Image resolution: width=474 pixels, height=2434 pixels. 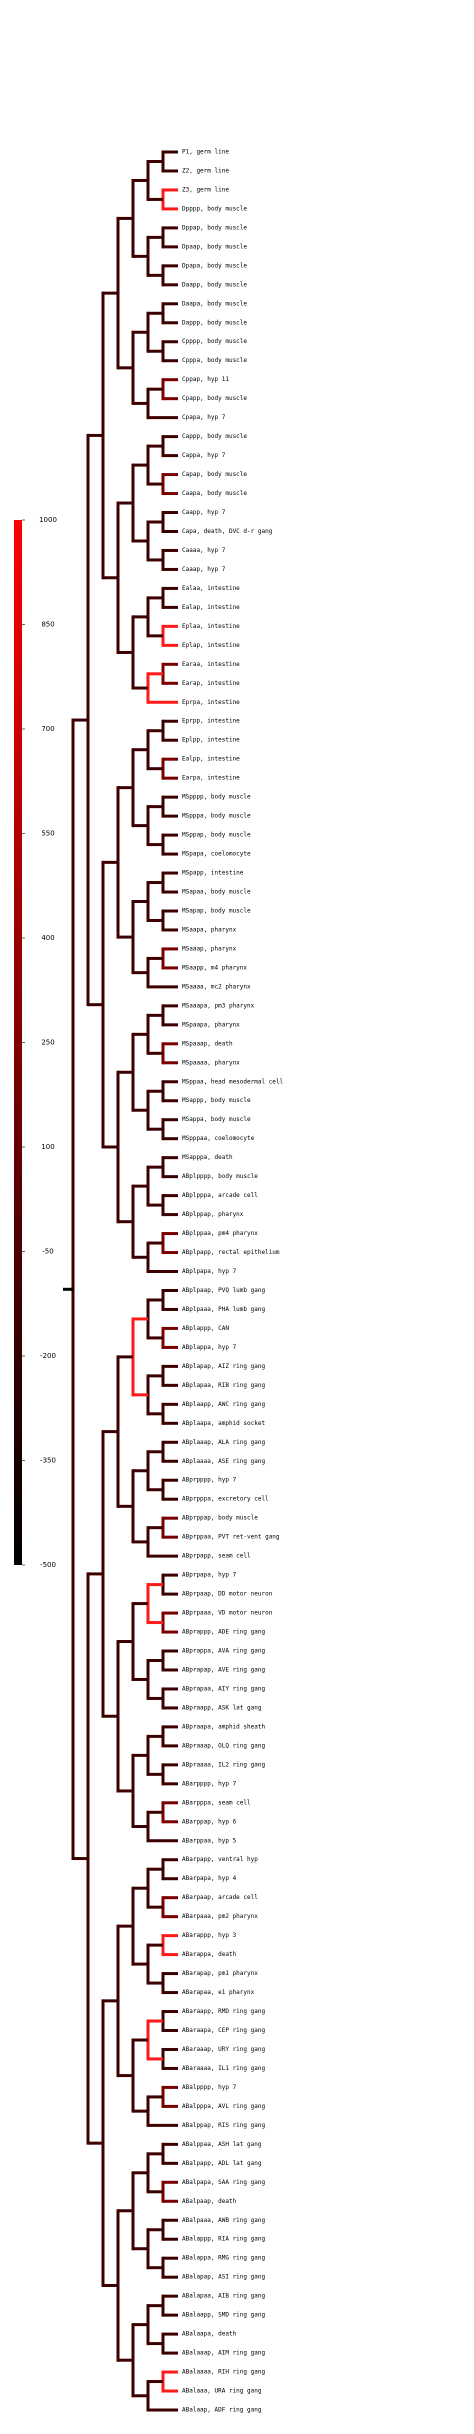 What do you see at coordinates (47, 625) in the screenshot?
I see `colorbar-tick-label: 850` at bounding box center [47, 625].